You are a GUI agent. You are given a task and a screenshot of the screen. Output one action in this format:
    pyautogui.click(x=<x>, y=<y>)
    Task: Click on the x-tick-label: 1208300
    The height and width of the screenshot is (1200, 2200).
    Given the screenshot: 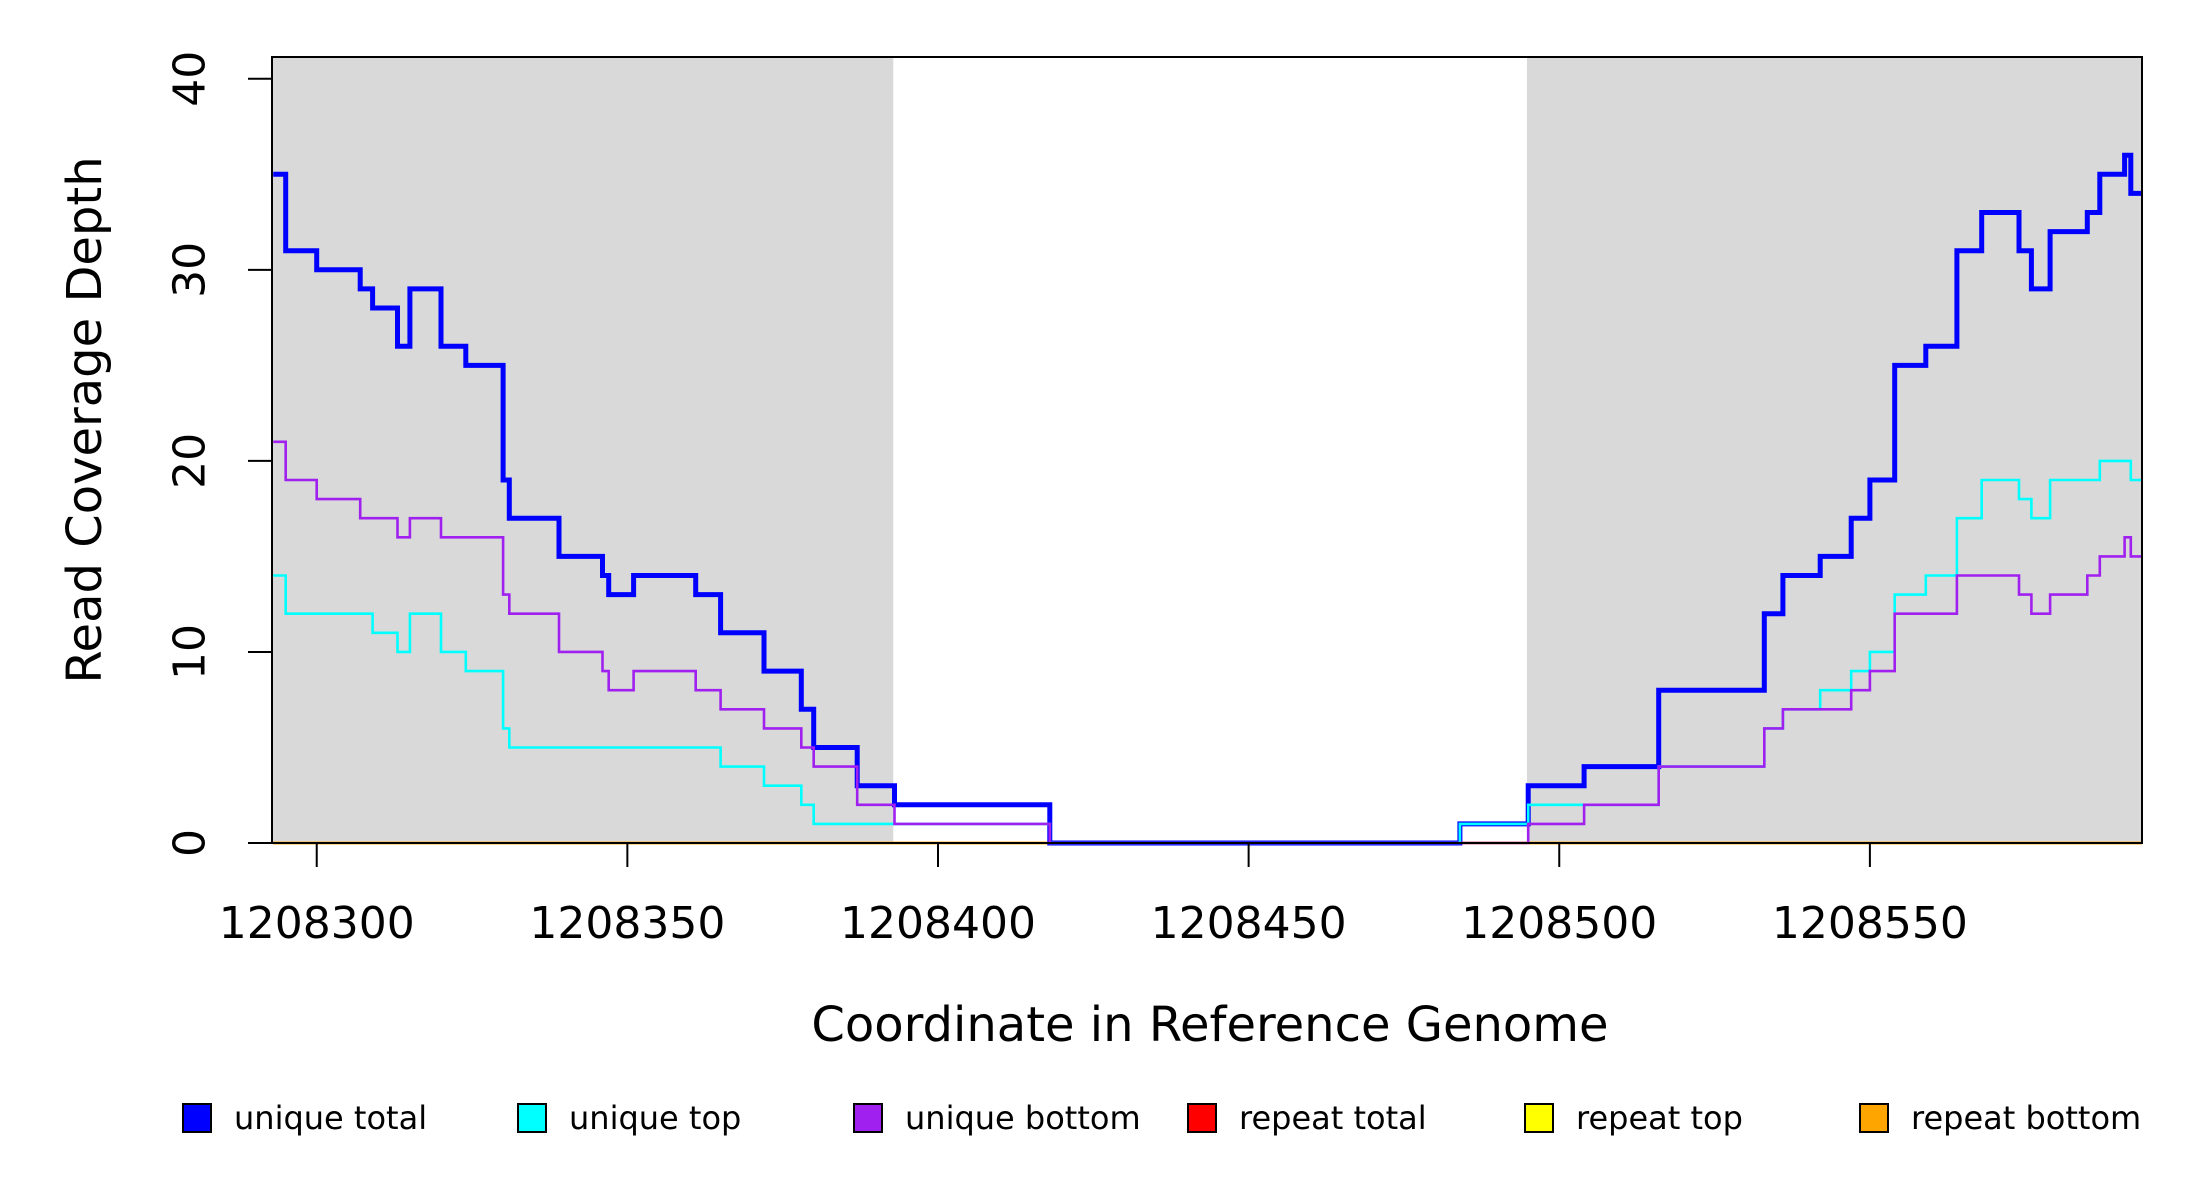 What is the action you would take?
    pyautogui.click(x=317, y=923)
    